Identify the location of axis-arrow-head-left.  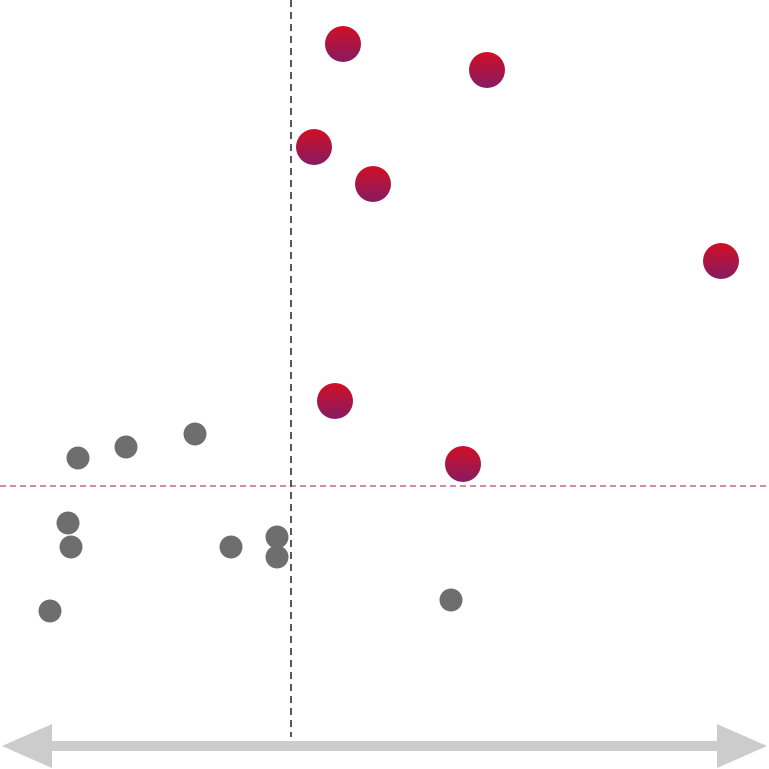
(27, 746).